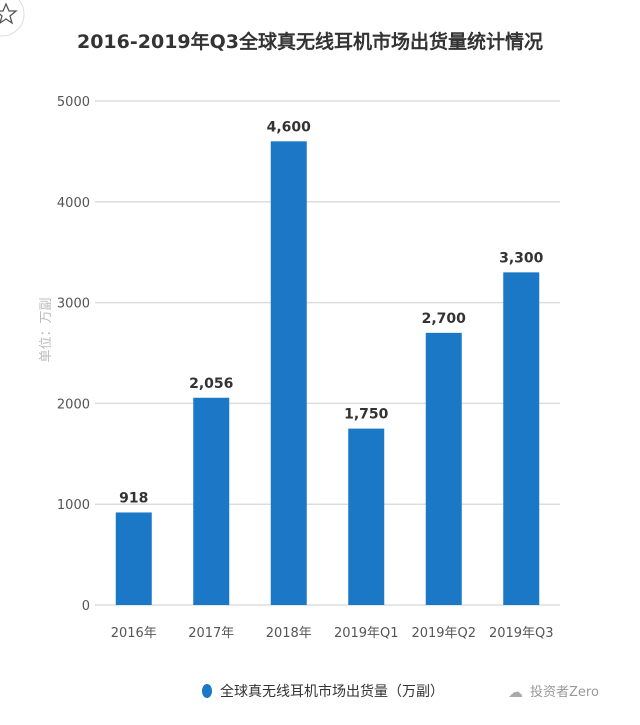  What do you see at coordinates (515, 692) in the screenshot?
I see `wechat-icon: ☁` at bounding box center [515, 692].